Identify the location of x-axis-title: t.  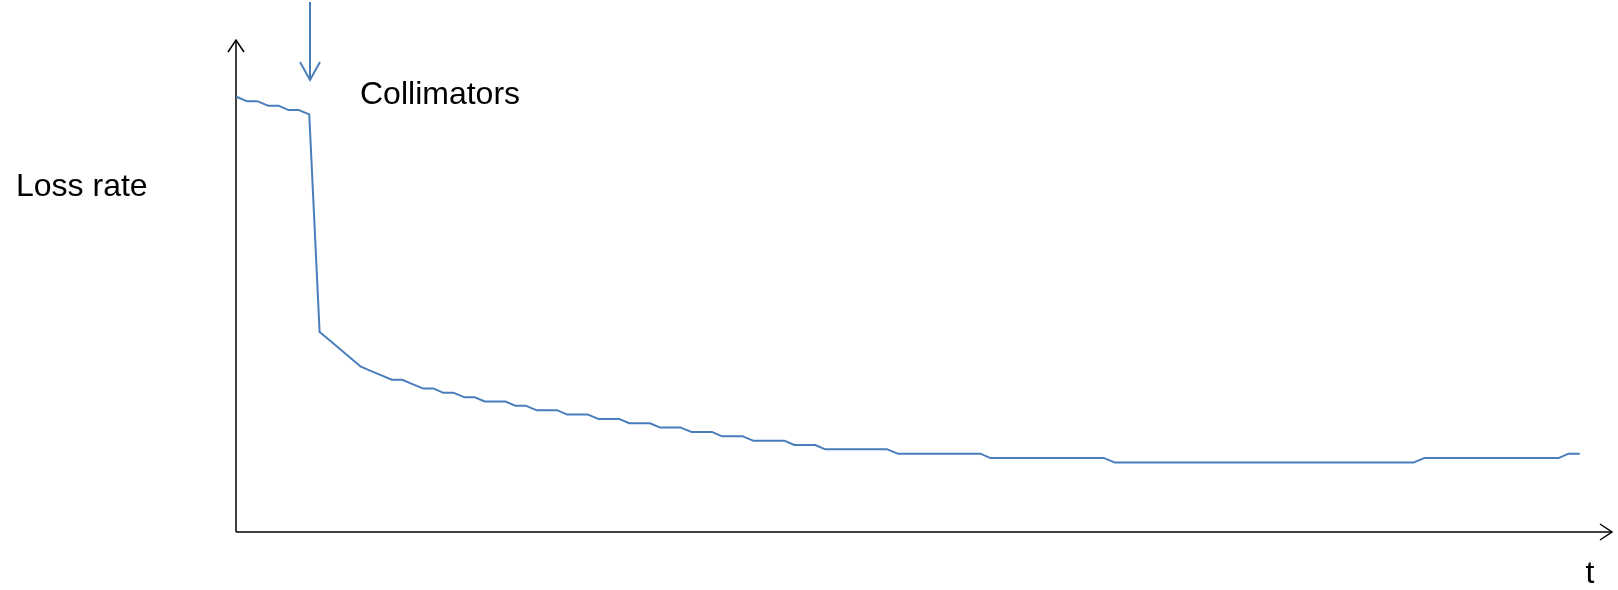
(1590, 572).